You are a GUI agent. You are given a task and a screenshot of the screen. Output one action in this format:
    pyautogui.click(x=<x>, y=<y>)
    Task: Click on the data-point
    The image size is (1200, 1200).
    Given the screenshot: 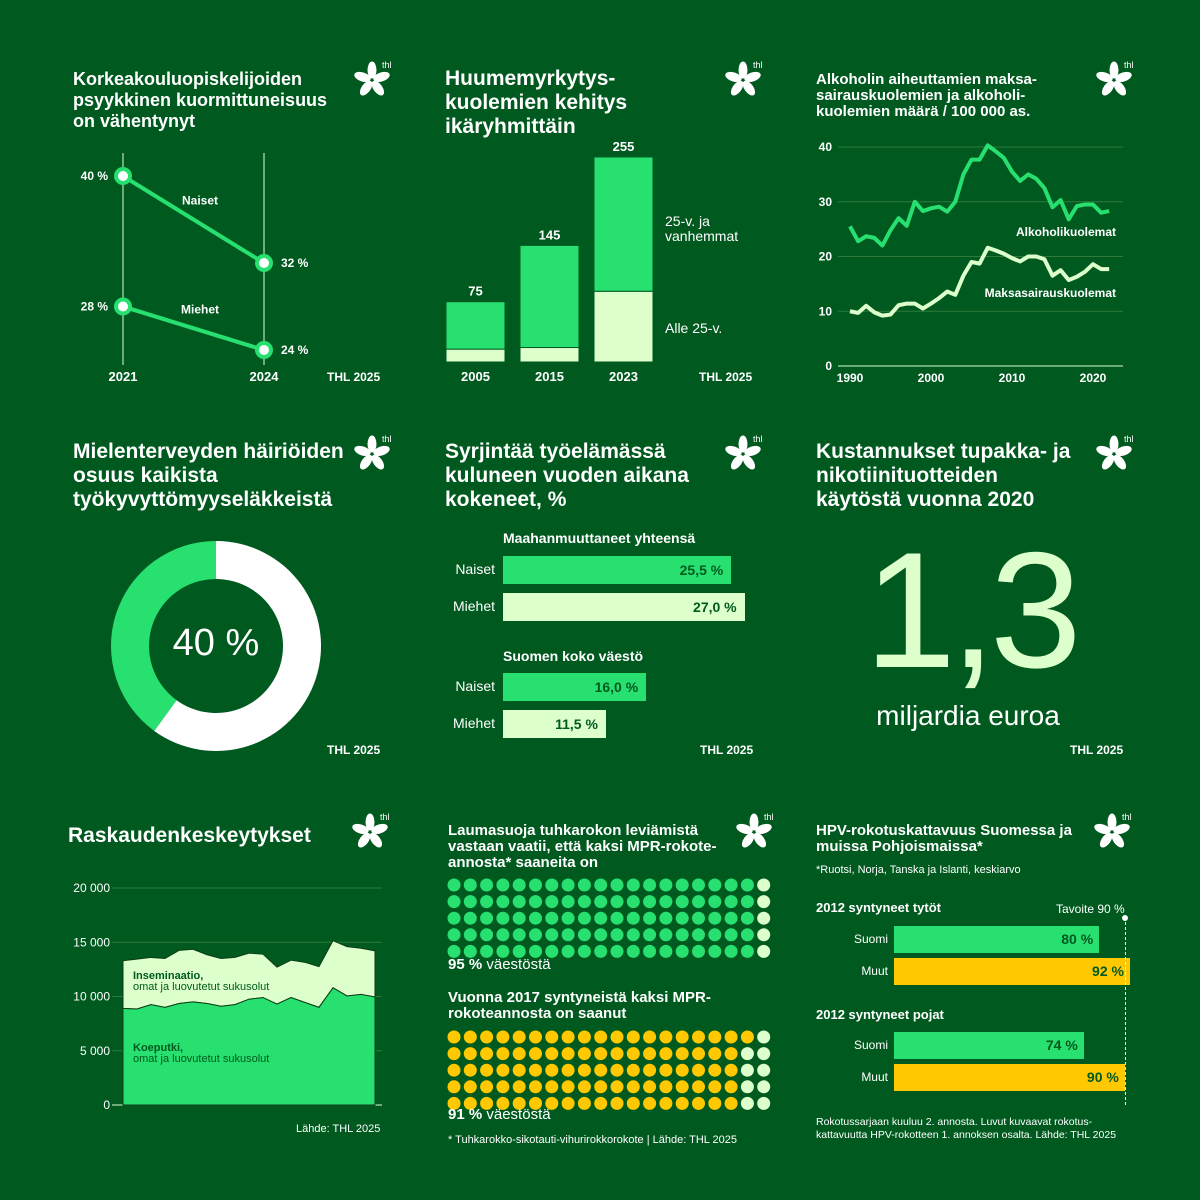 What is the action you would take?
    pyautogui.click(x=264, y=263)
    